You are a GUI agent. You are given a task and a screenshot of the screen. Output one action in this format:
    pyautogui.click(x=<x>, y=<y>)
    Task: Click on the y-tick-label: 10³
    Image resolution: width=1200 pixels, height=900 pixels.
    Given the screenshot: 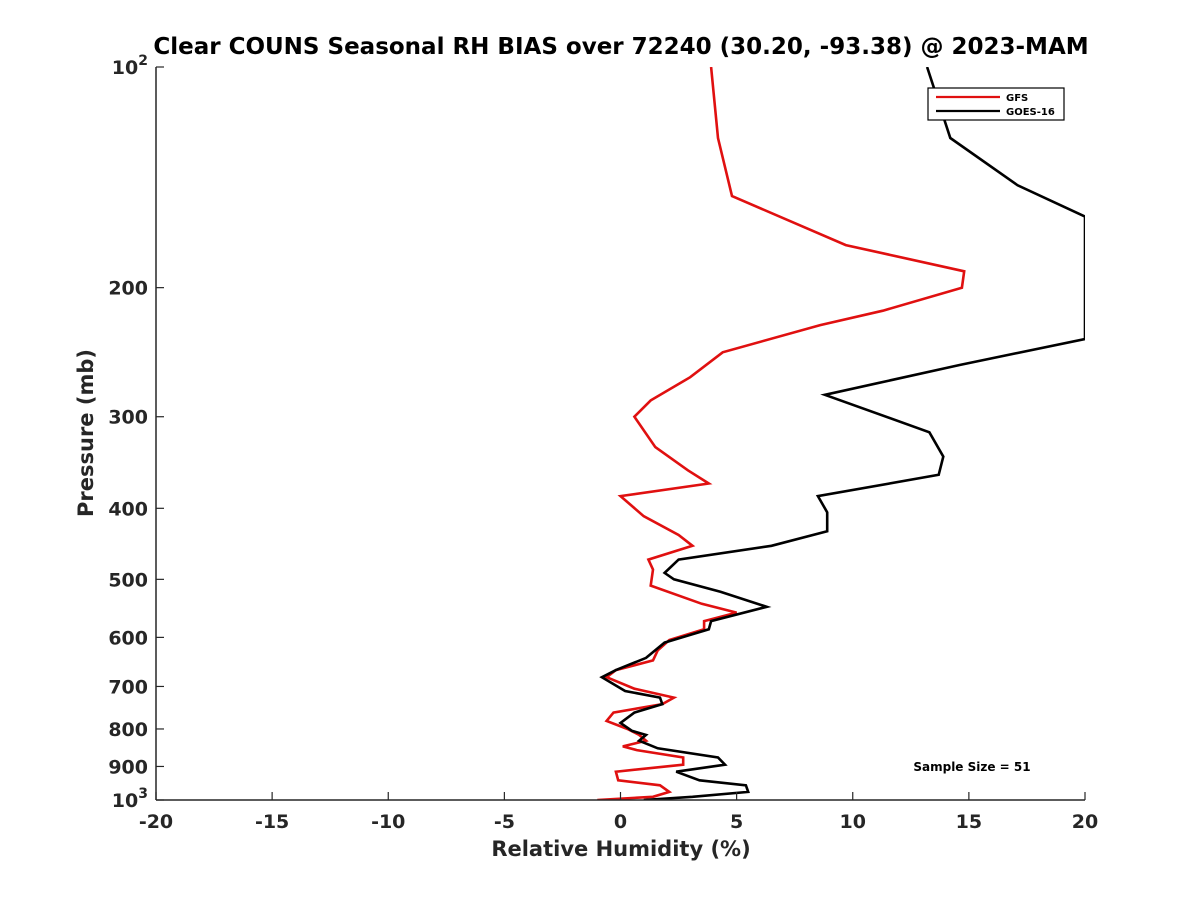 What is the action you would take?
    pyautogui.click(x=130, y=799)
    